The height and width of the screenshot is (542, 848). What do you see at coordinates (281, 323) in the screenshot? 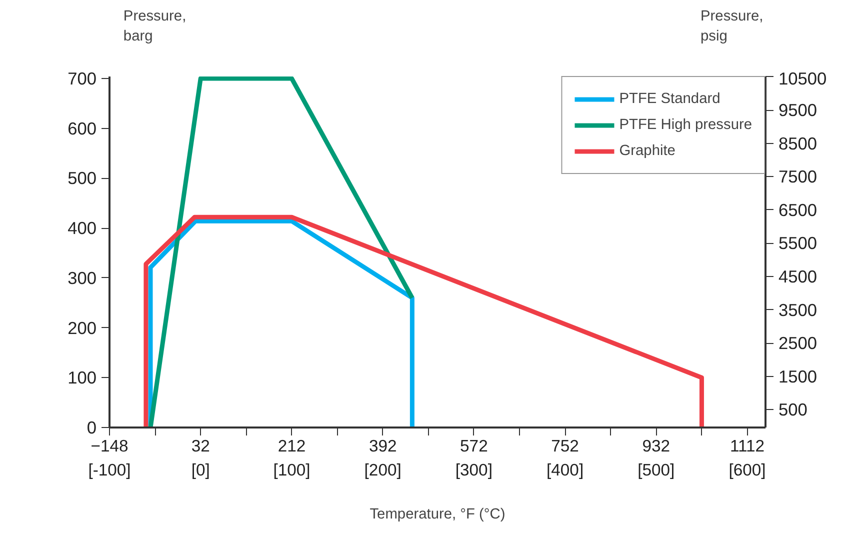
I see `line-series` at bounding box center [281, 323].